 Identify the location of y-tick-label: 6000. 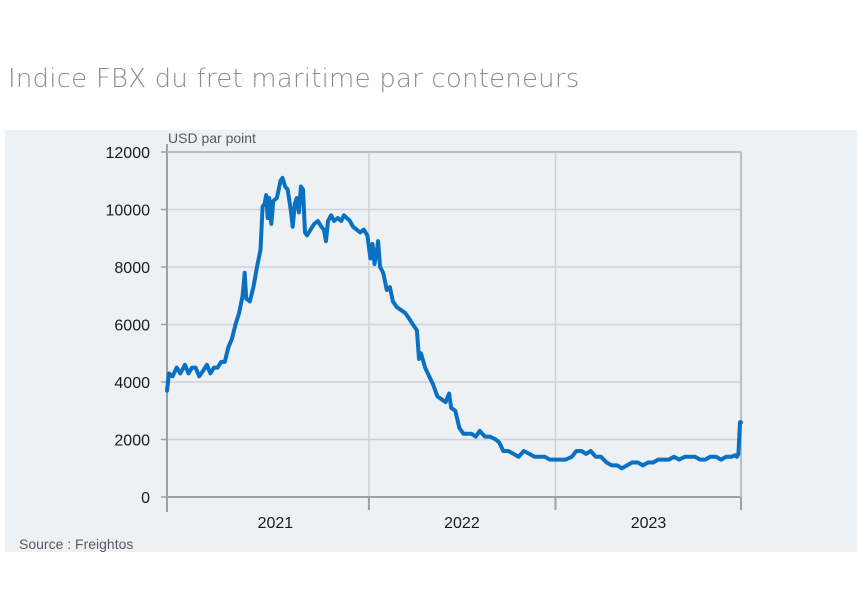
(132, 326).